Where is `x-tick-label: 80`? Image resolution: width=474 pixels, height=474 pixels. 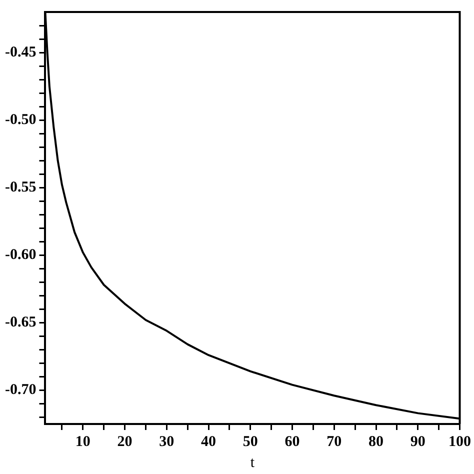 x-tick-label: 80 is located at coordinates (376, 442).